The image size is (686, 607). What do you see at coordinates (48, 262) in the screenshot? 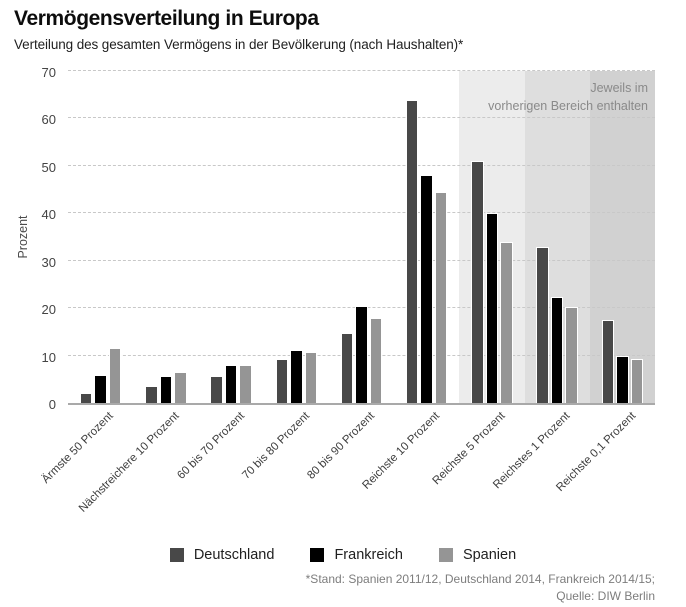
I see `y-tick-label: 30` at bounding box center [48, 262].